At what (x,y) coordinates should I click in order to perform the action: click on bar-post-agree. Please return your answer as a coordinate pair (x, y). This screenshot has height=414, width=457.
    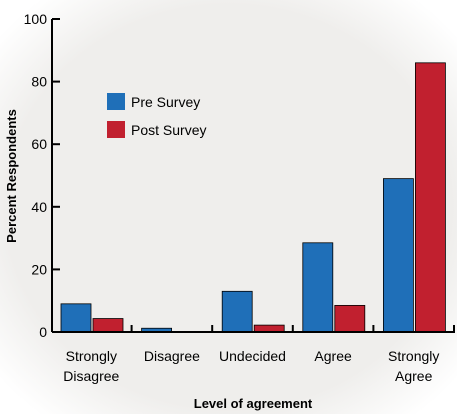
    Looking at the image, I should click on (350, 318).